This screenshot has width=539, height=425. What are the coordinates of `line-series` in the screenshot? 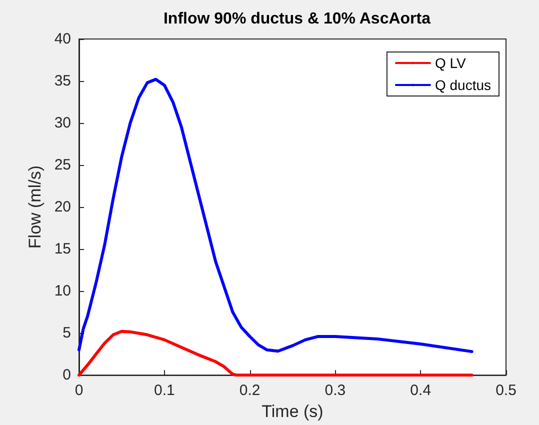 It's located at (276, 353).